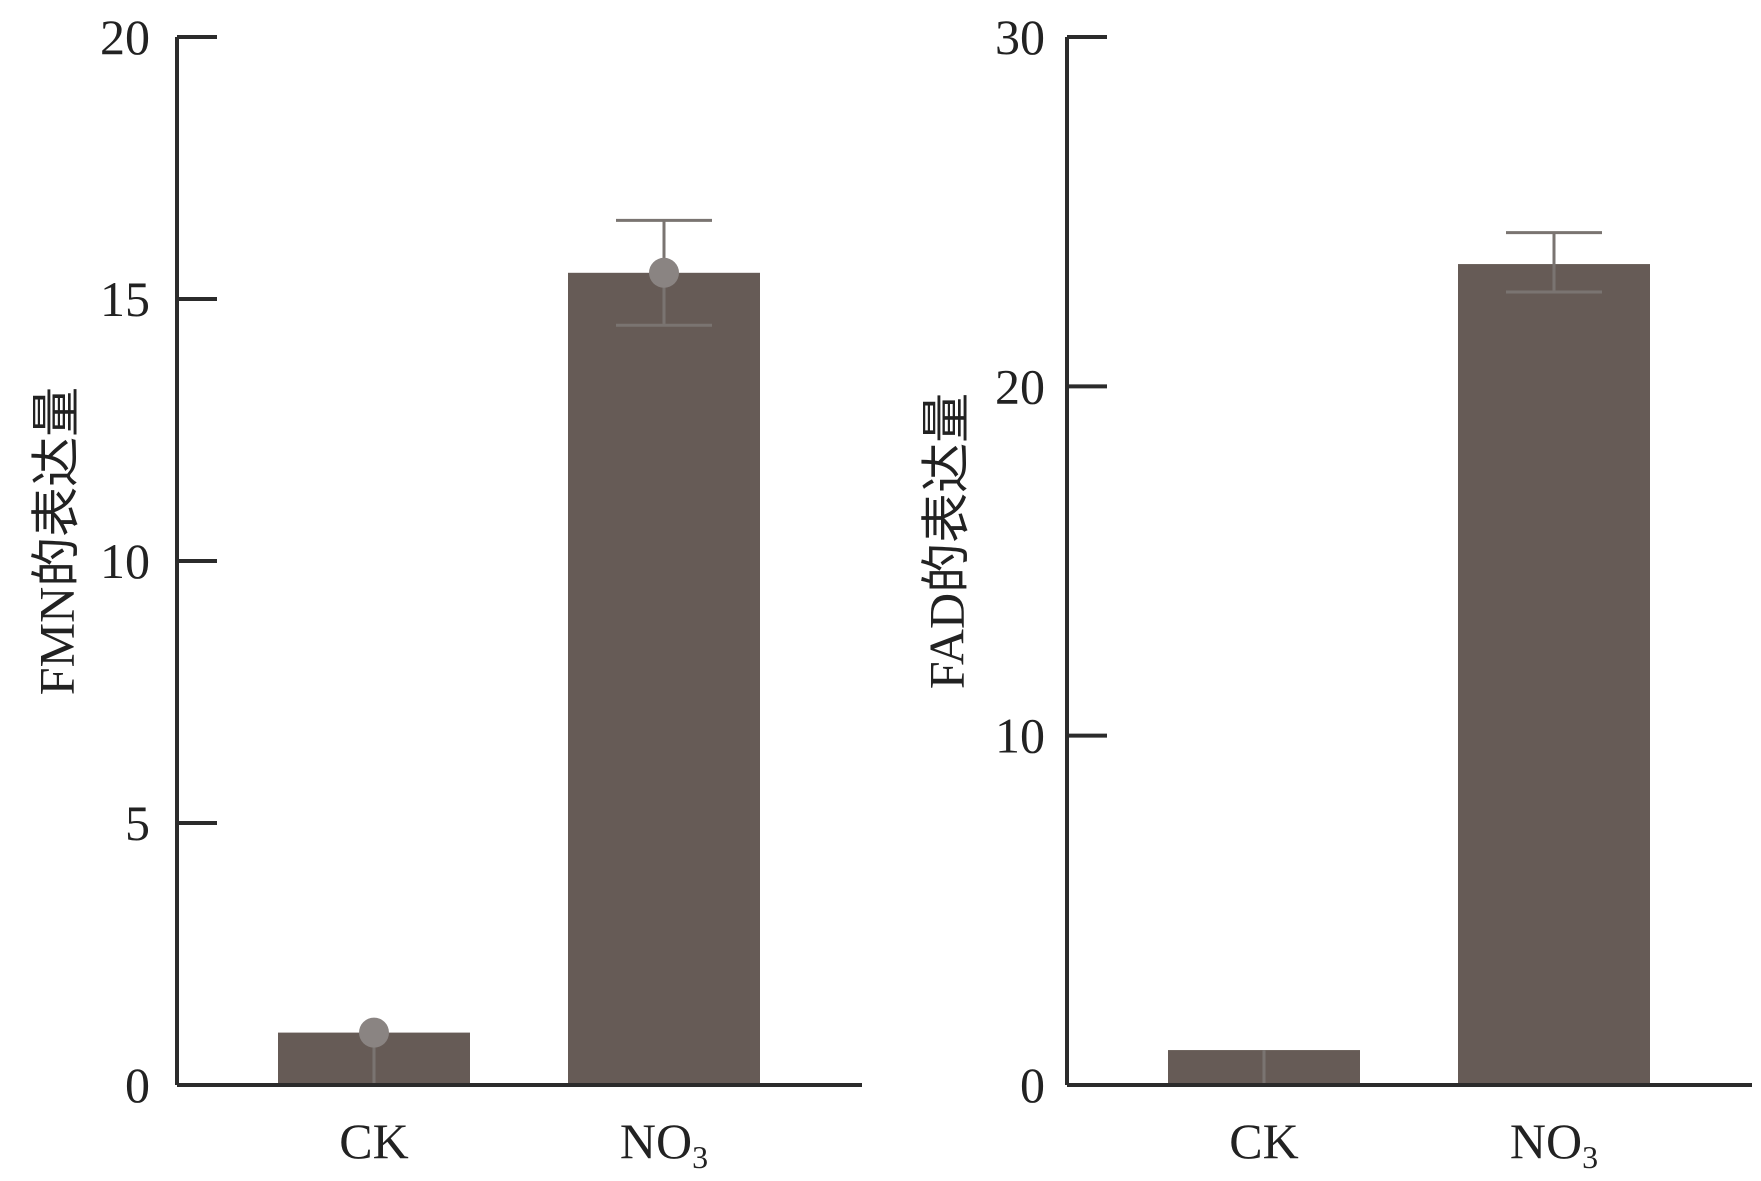 This screenshot has width=1761, height=1181. Describe the element at coordinates (137, 823) in the screenshot. I see `y-tick-label: 5` at that location.